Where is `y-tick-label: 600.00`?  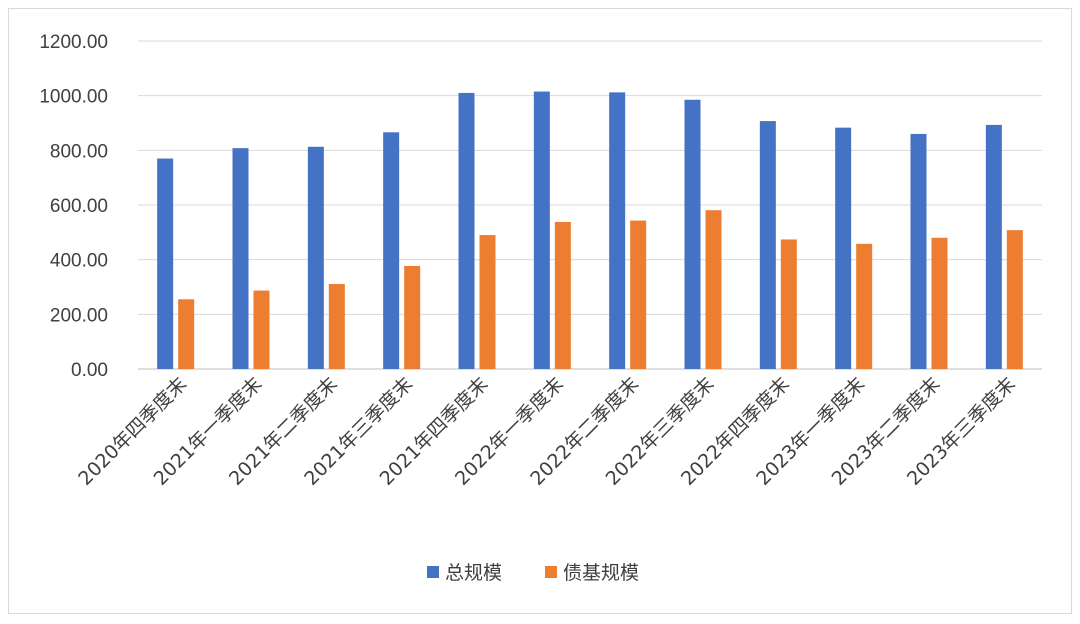 y-tick-label: 600.00 is located at coordinates (79, 206).